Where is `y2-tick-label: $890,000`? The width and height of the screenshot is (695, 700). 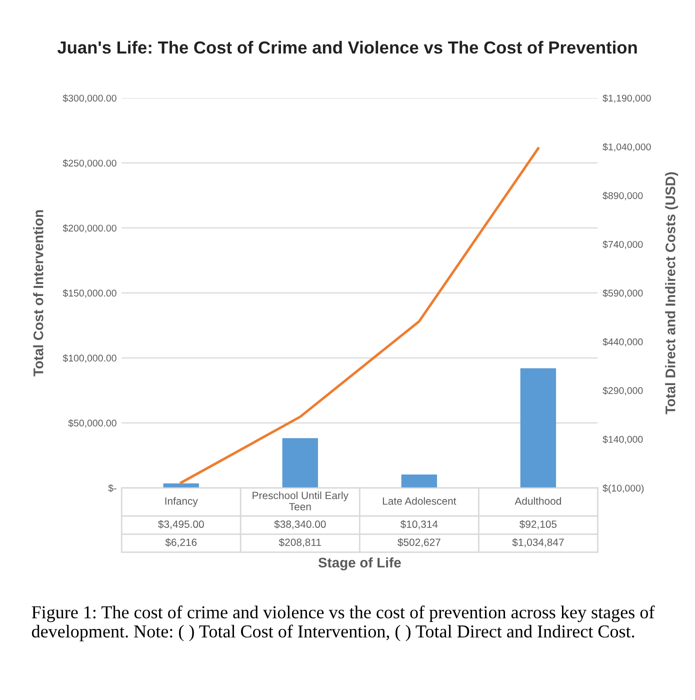 y2-tick-label: $890,000 is located at coordinates (622, 196).